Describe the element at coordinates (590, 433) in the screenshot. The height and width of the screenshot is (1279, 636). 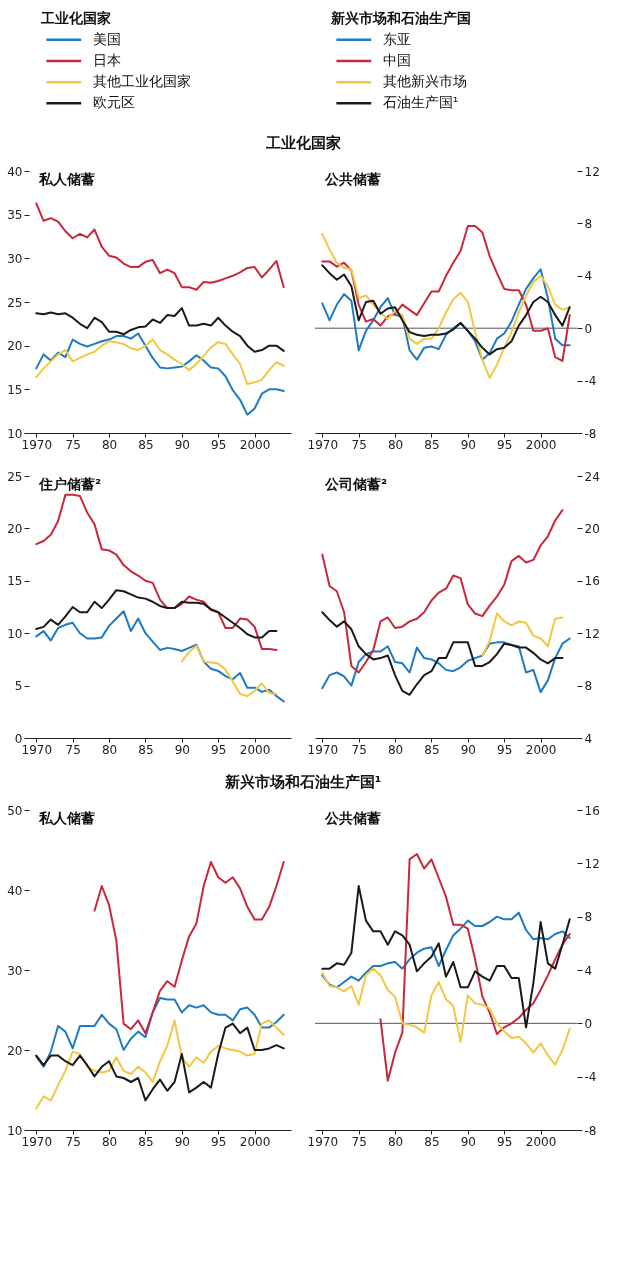
I see `y-tick-label: -8` at that location.